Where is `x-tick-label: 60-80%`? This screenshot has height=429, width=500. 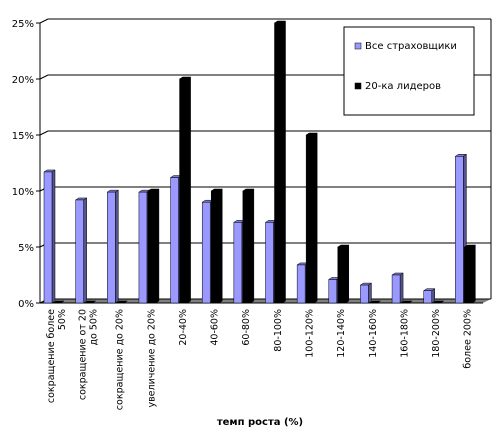
x-tick-label: 60-80% is located at coordinates (246, 327).